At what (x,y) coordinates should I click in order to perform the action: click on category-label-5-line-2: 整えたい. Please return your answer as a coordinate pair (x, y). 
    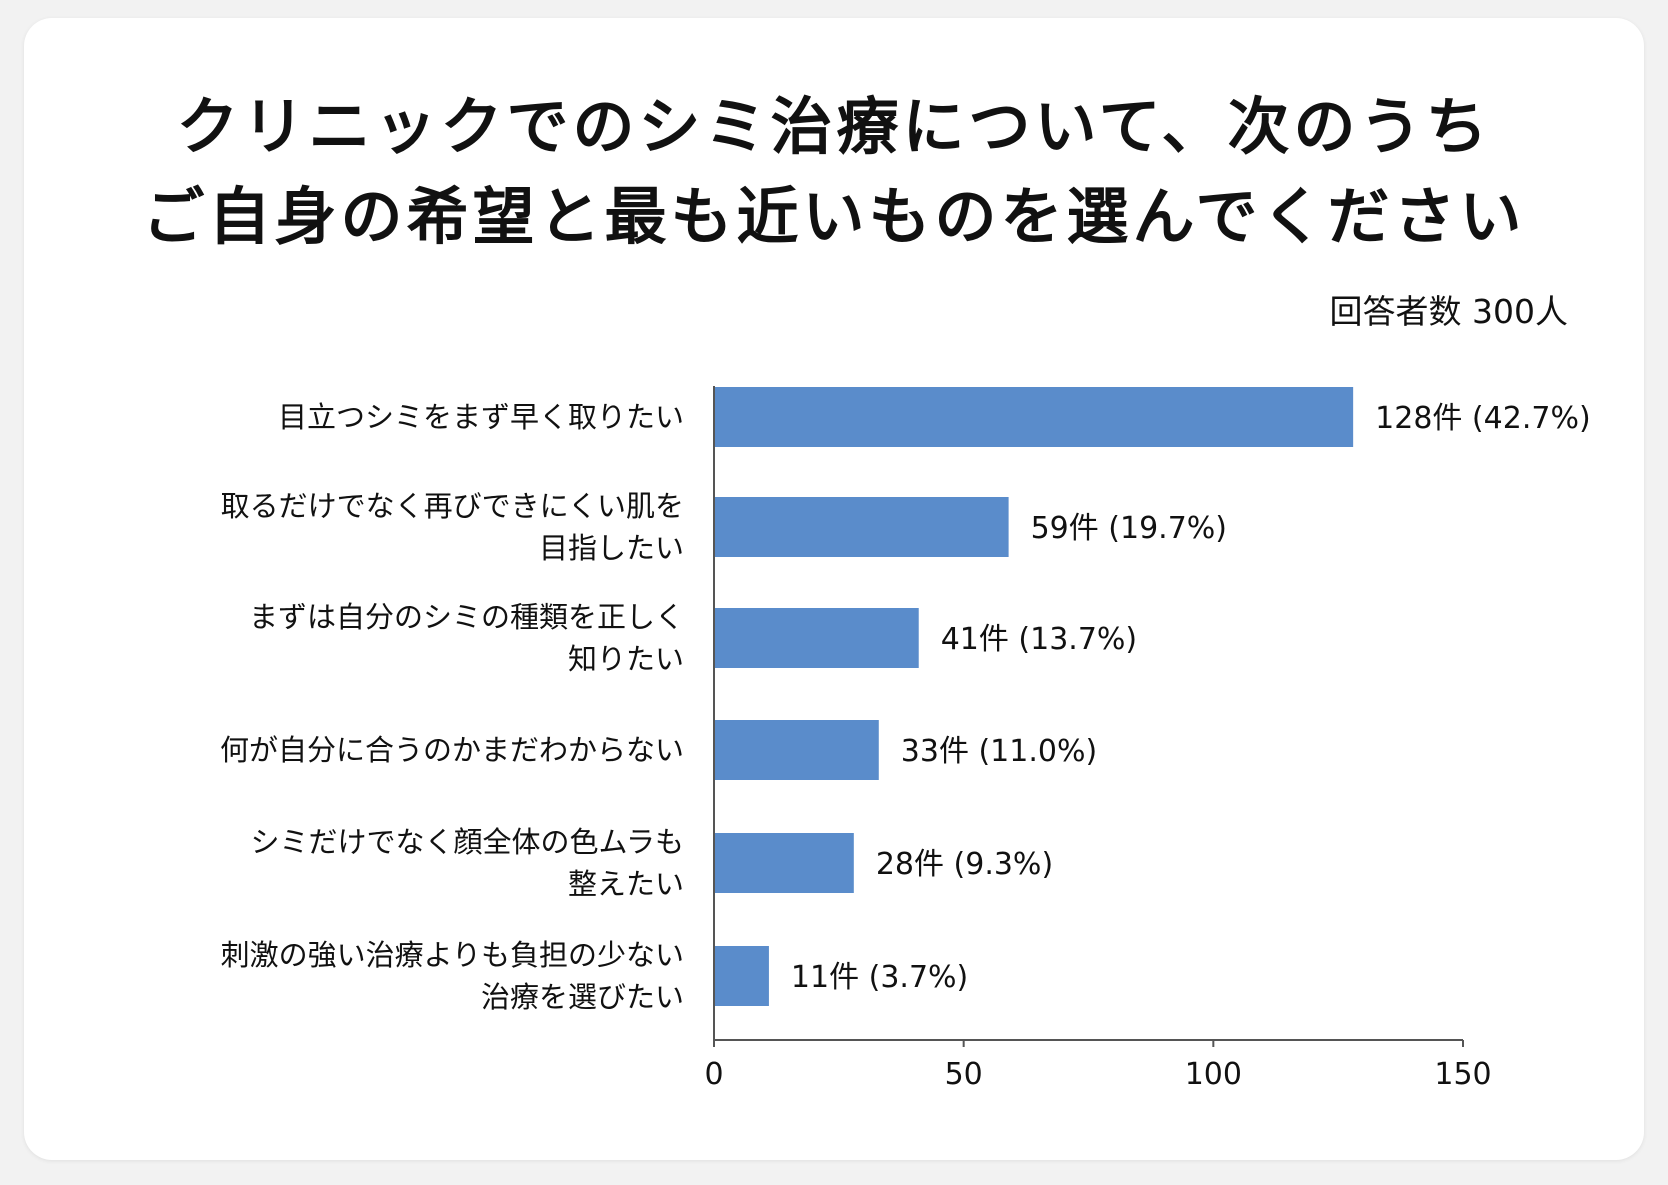
    Looking at the image, I should click on (626, 884).